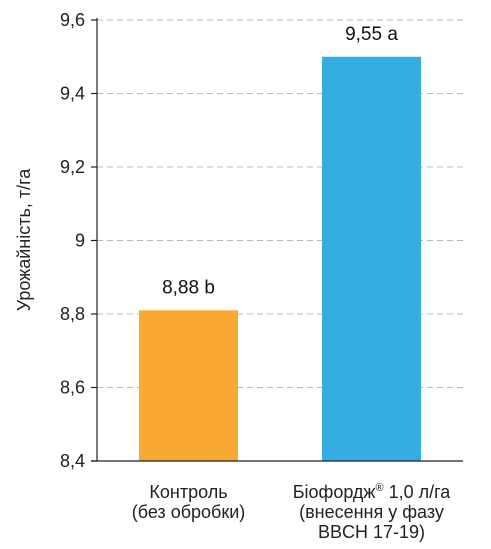  Describe the element at coordinates (72, 94) in the screenshot. I see `y-tick-label: 9,4` at that location.